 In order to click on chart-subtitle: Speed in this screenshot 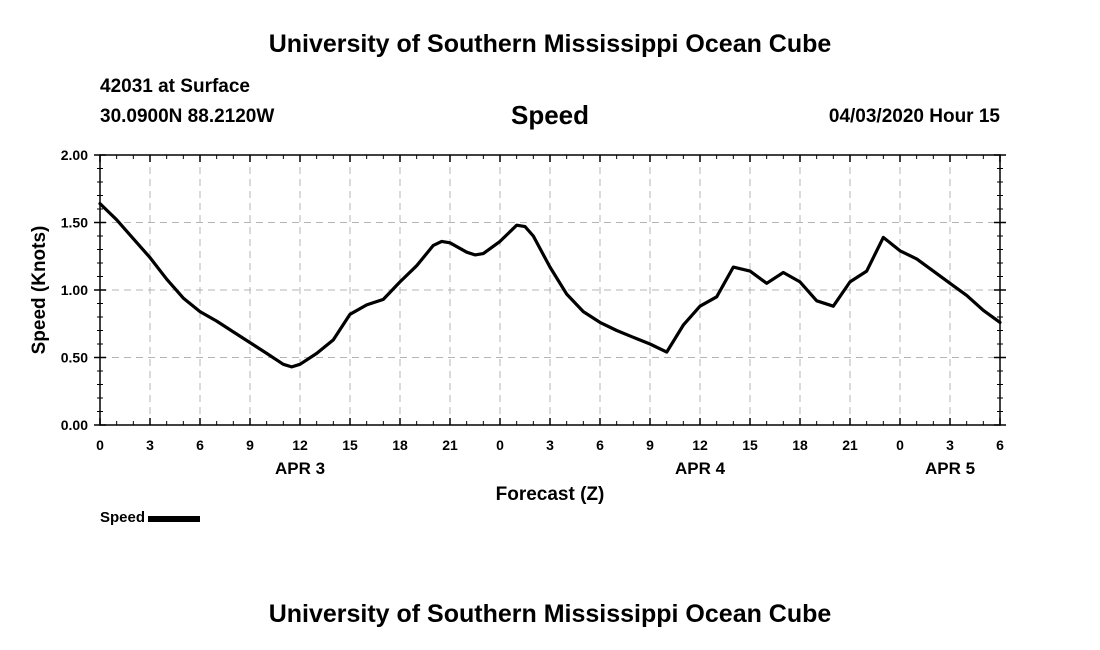, I will do `click(550, 115)`.